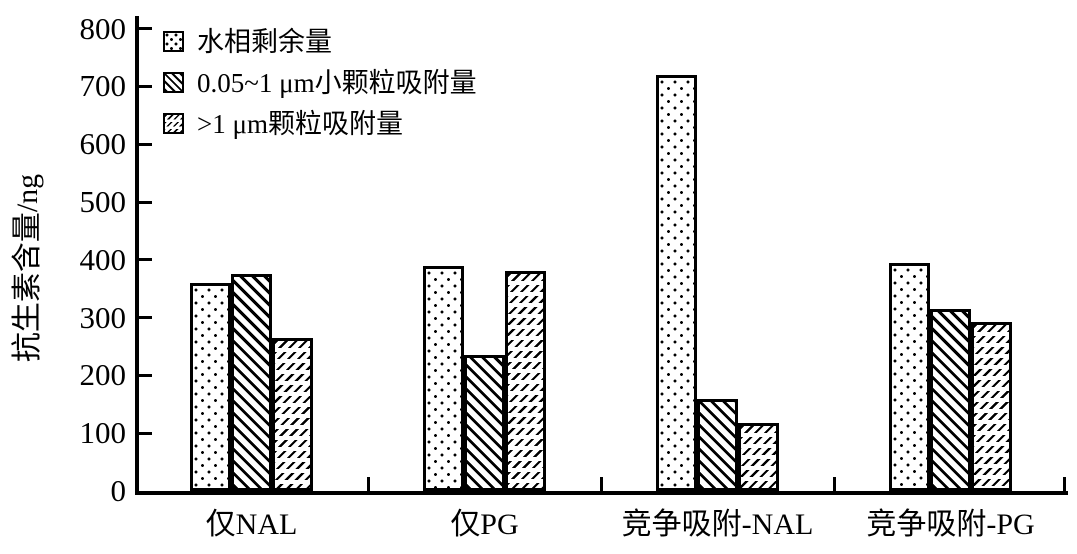 The width and height of the screenshot is (1077, 554). What do you see at coordinates (173, 123) in the screenshot?
I see `legend-swatch-sparse-diagonal-icon` at bounding box center [173, 123].